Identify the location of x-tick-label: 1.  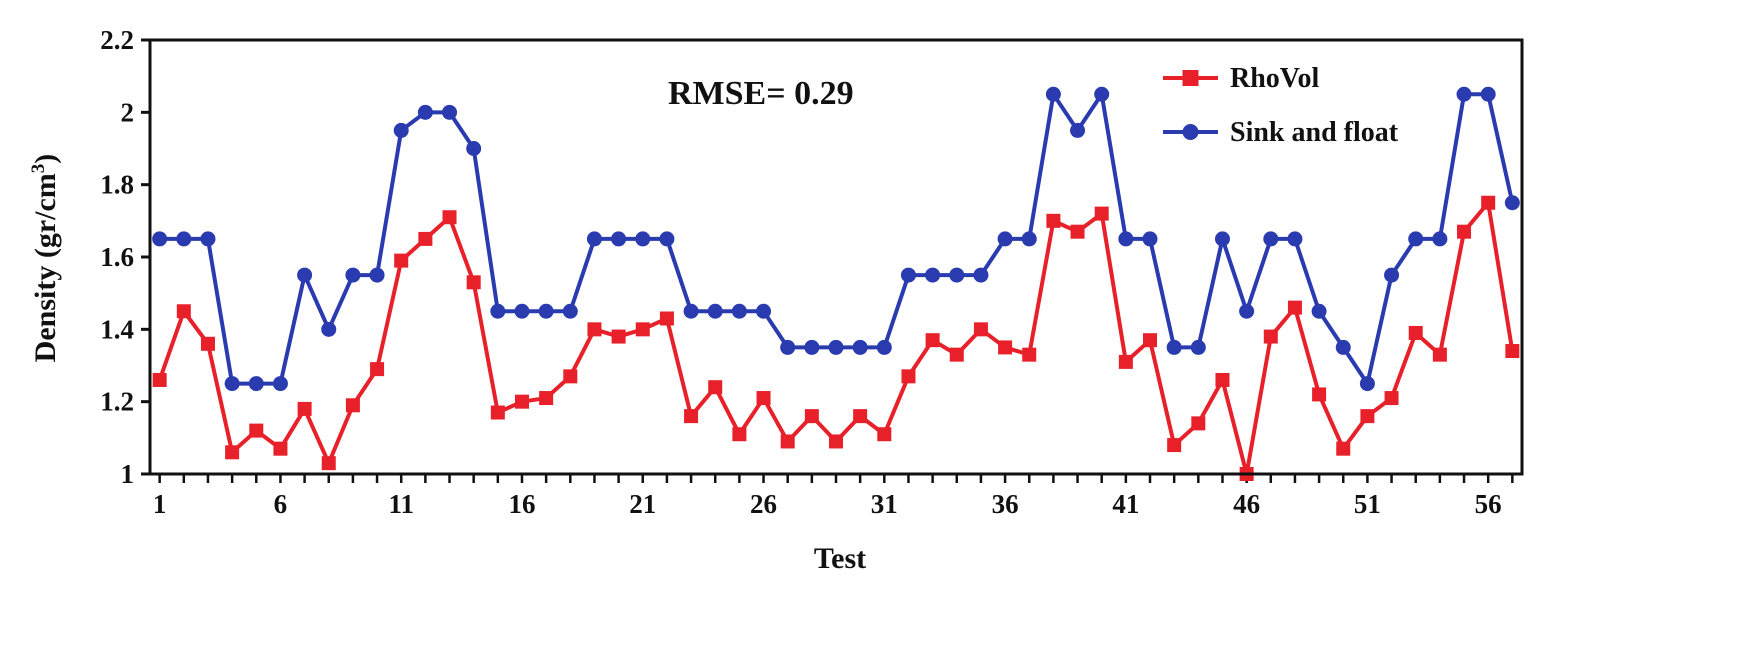
(160, 504).